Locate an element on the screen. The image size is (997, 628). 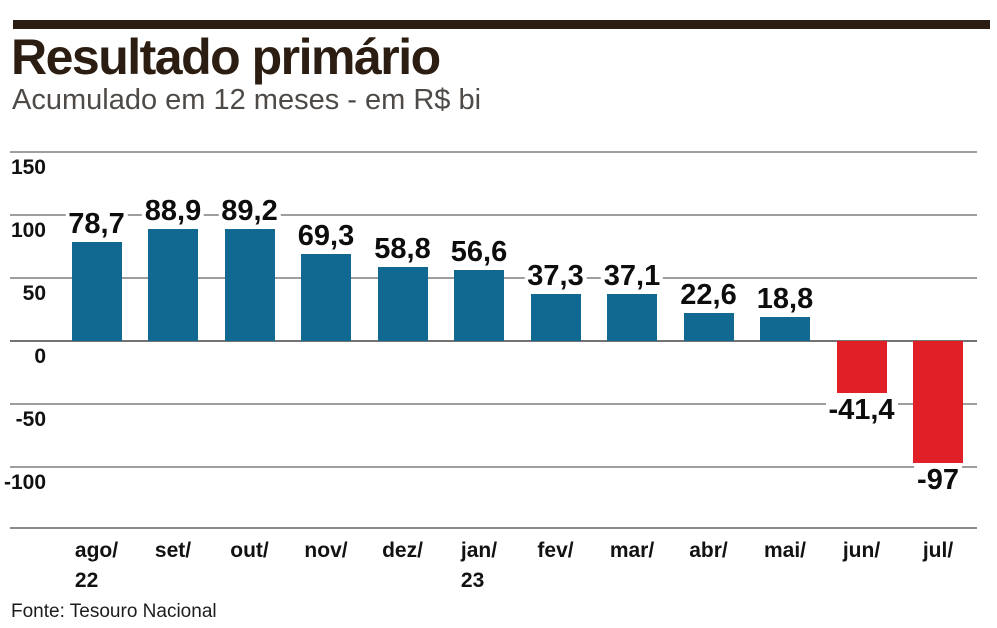
bar-nov- is located at coordinates (326, 297).